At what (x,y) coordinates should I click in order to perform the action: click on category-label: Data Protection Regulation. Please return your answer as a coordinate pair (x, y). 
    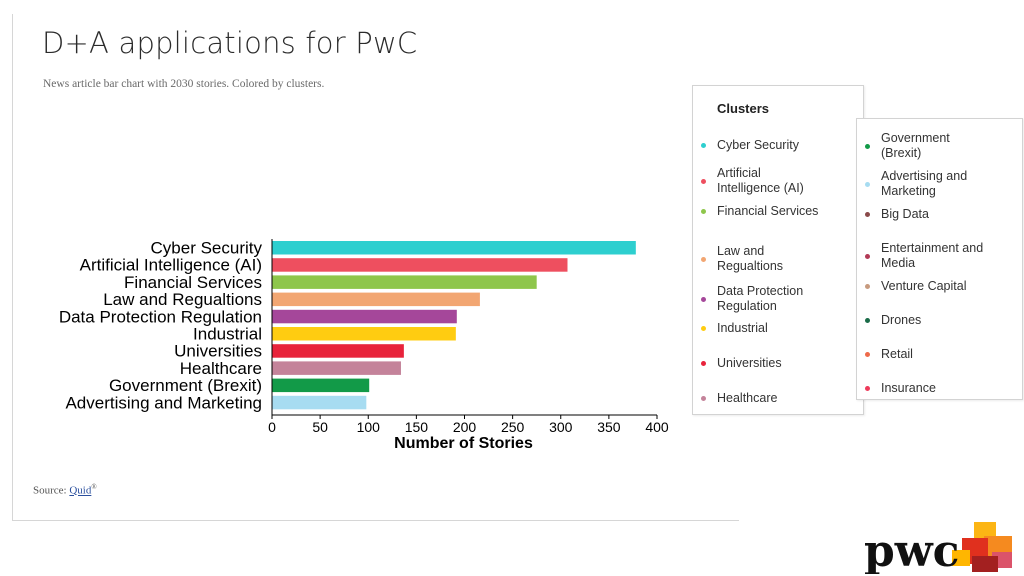
    Looking at the image, I should click on (160, 316).